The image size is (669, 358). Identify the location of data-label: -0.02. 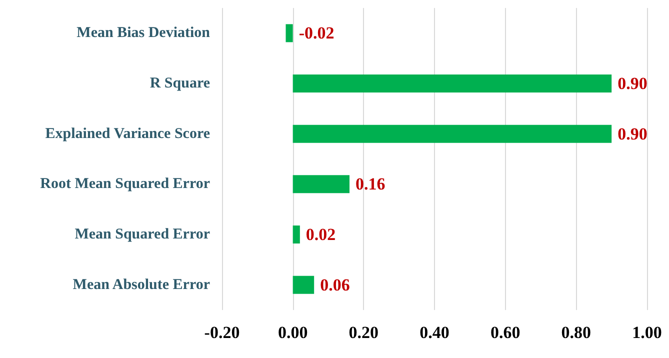
(316, 33).